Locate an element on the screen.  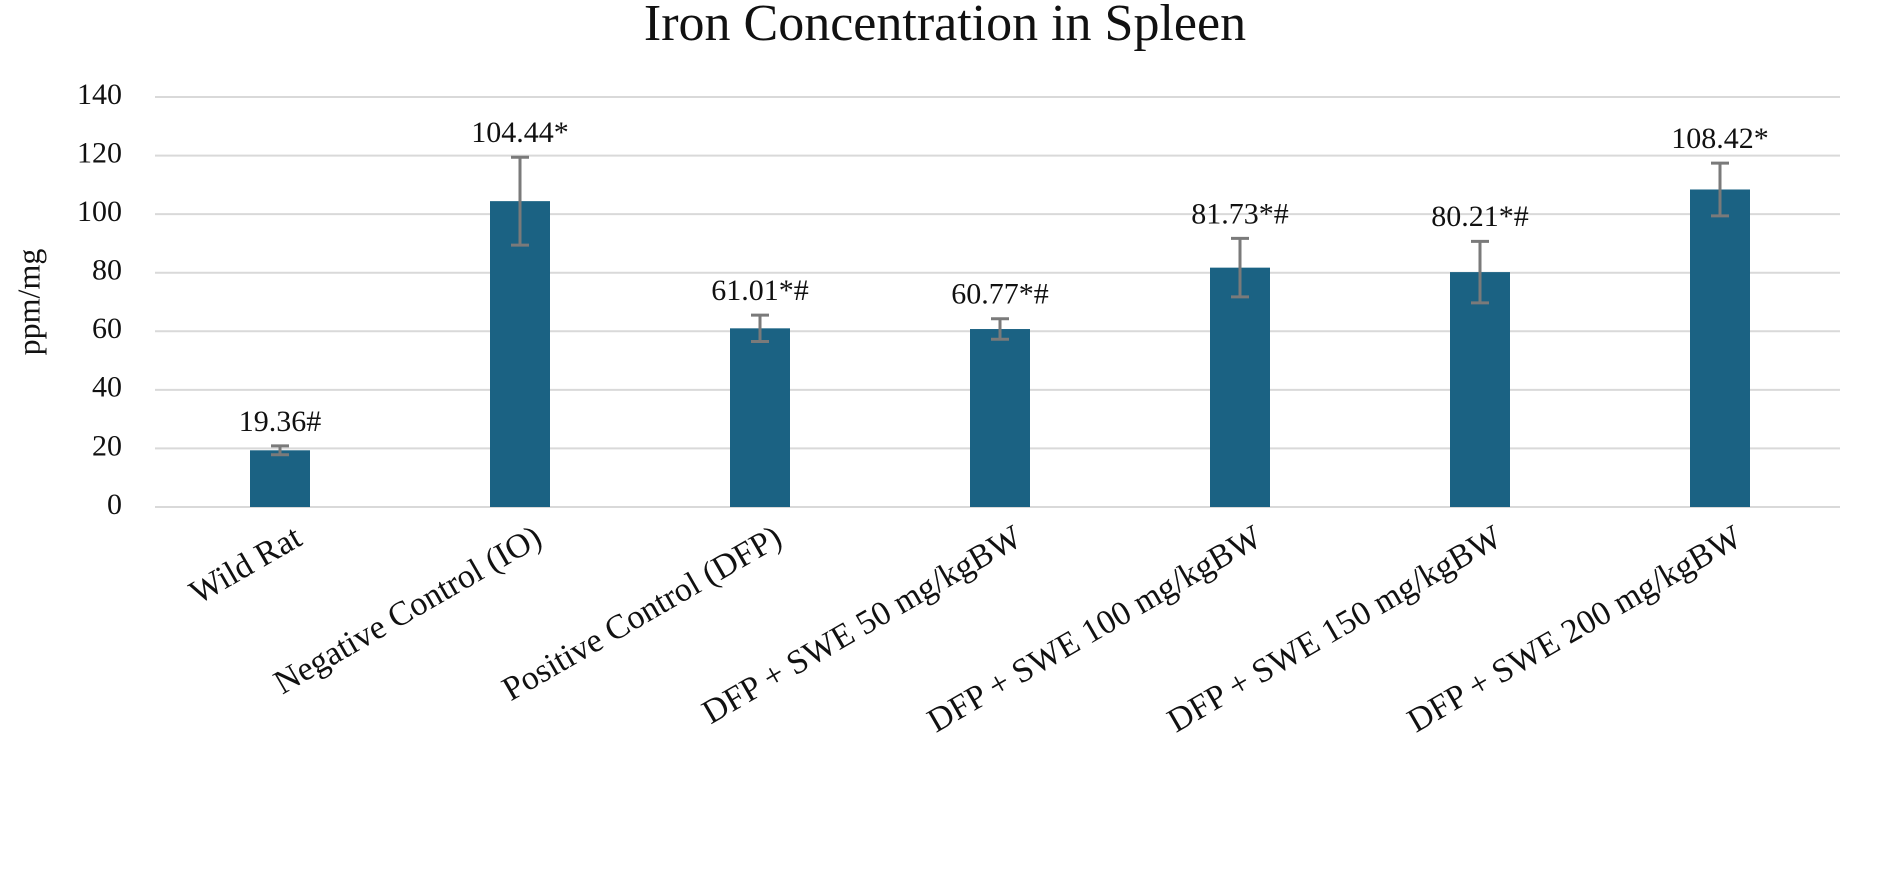
data-label: 81.73*# is located at coordinates (1240, 213).